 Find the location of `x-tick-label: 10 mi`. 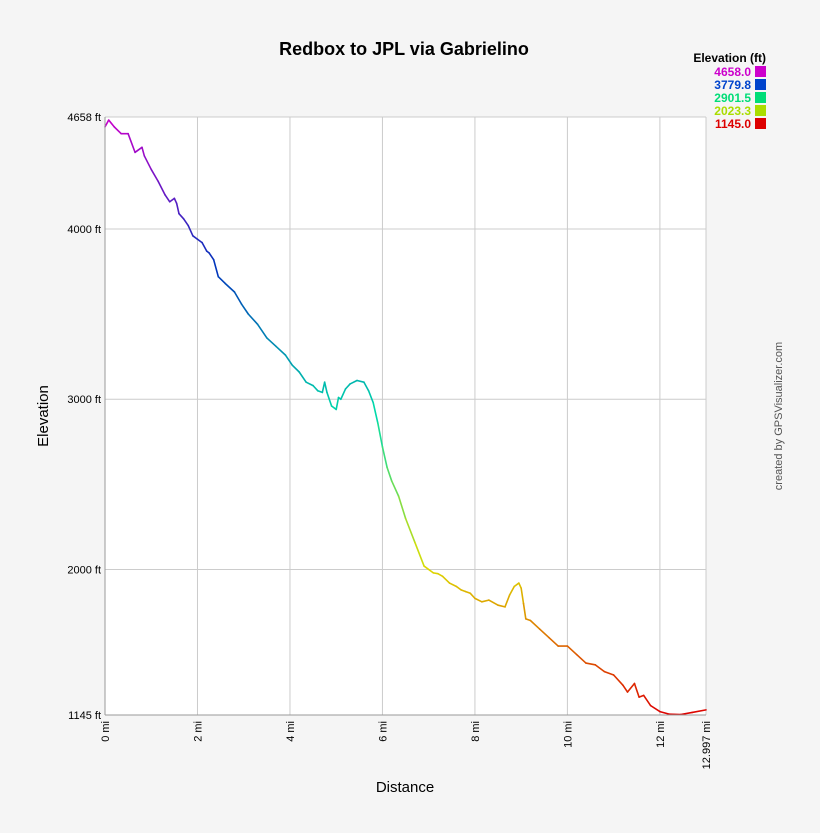

x-tick-label: 10 mi is located at coordinates (568, 734).